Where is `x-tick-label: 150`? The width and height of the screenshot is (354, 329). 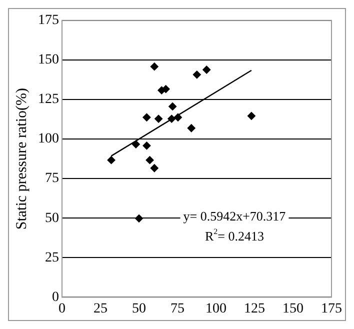
x-tick-label: 150 is located at coordinates (293, 308).